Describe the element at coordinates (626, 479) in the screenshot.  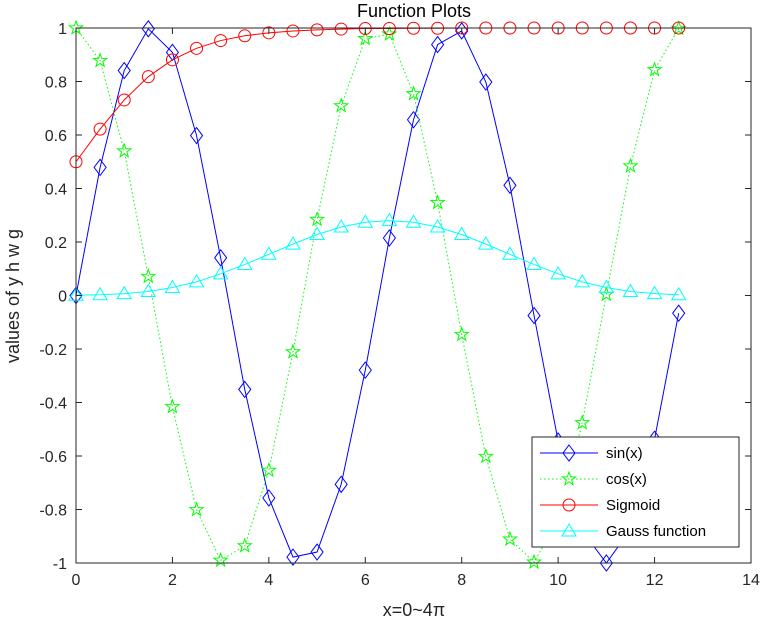
I see `legend-label-cos-x: cos(x)` at that location.